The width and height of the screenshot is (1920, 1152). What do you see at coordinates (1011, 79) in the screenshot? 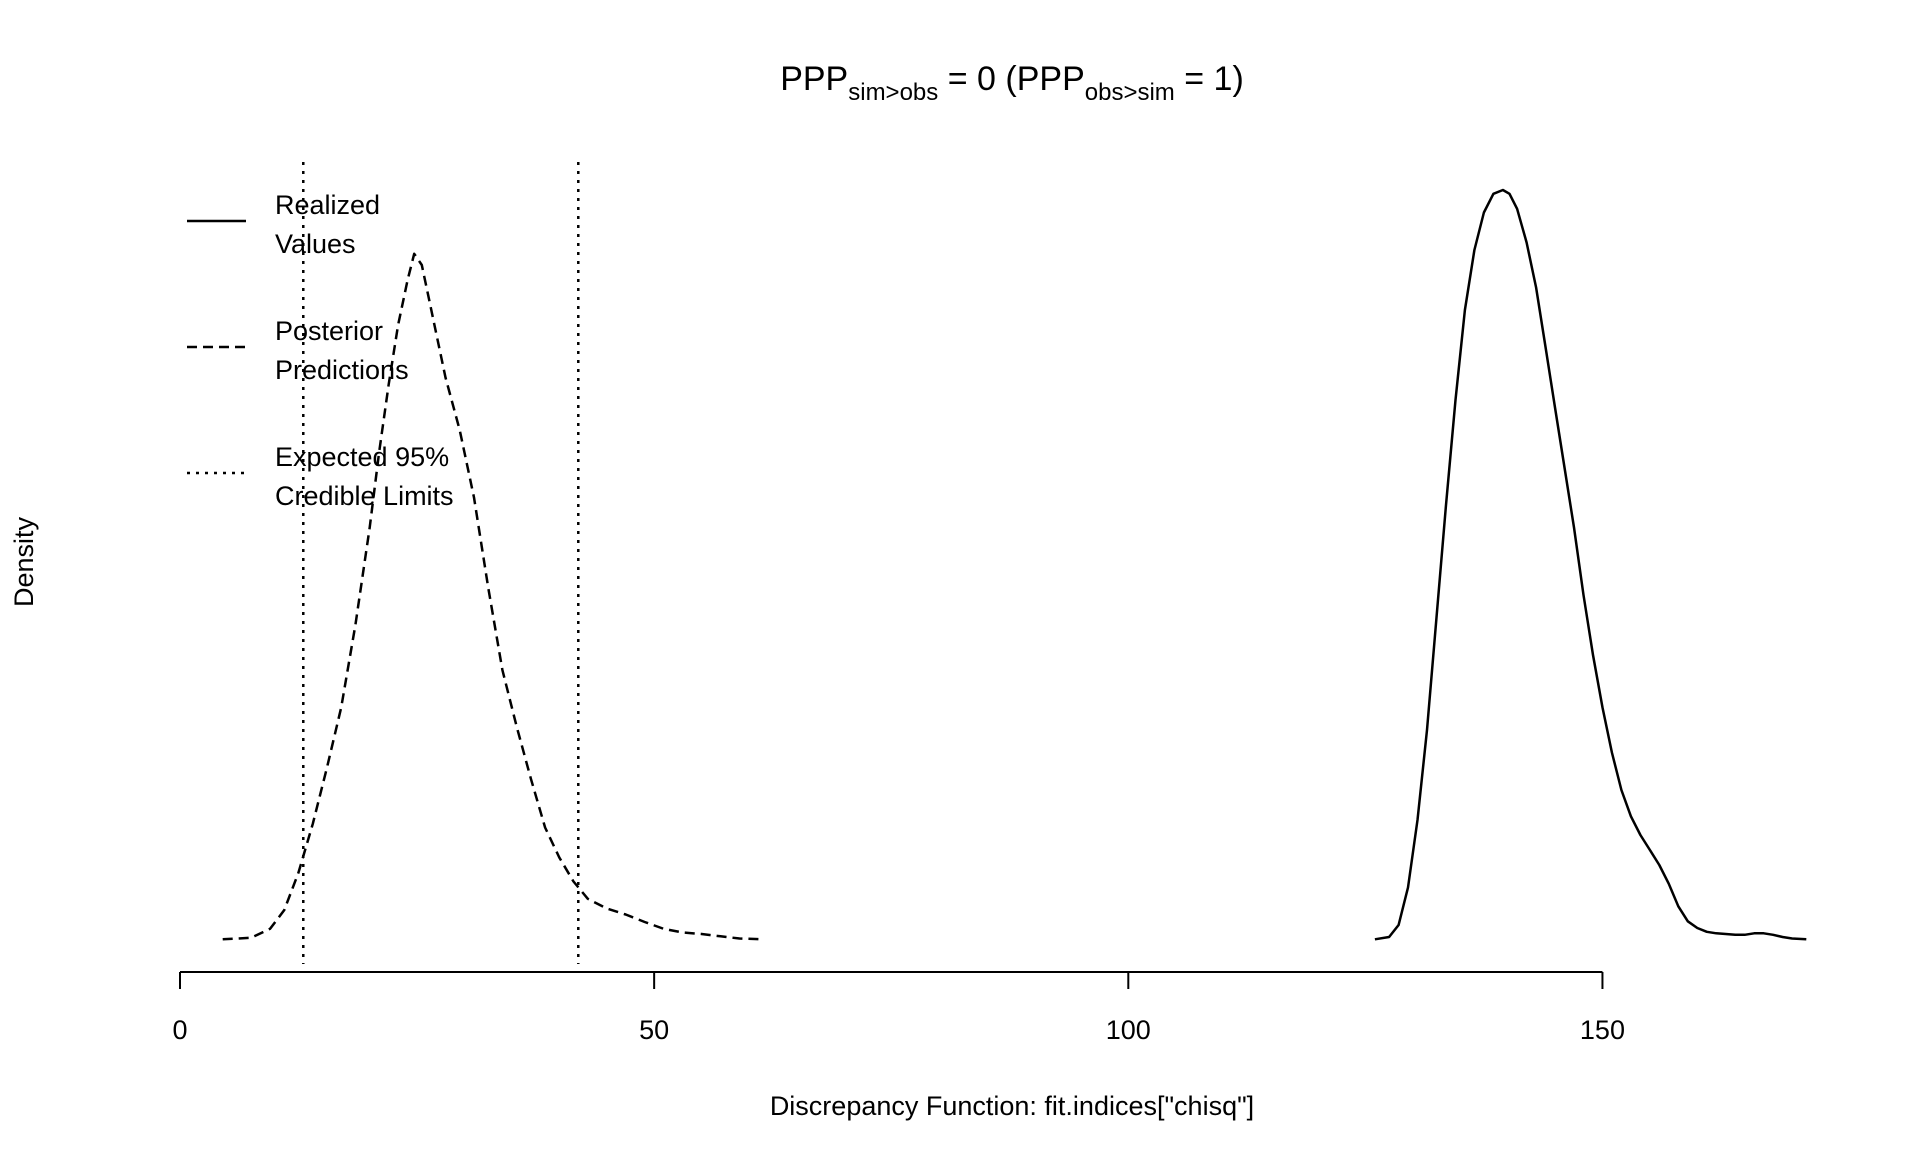
I see `title-open-paren: (` at bounding box center [1011, 79].